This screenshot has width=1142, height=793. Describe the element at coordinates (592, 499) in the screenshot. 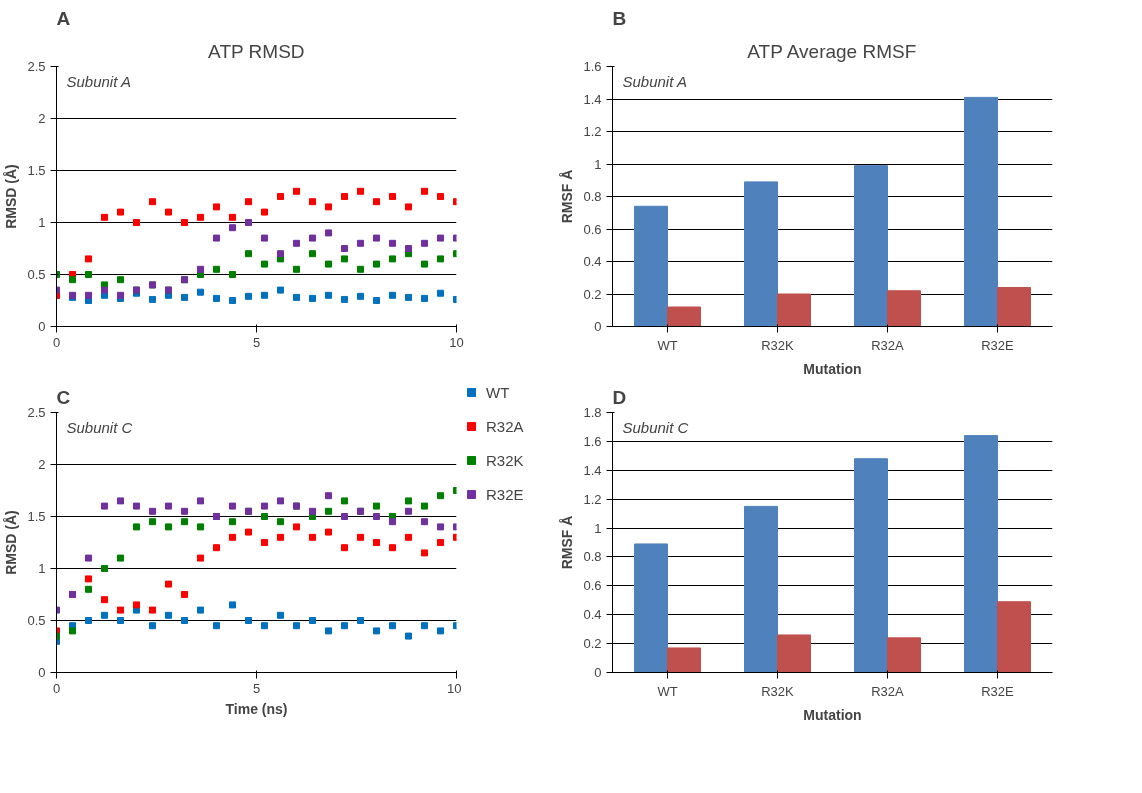

I see `y-tick-label: 1.2` at that location.